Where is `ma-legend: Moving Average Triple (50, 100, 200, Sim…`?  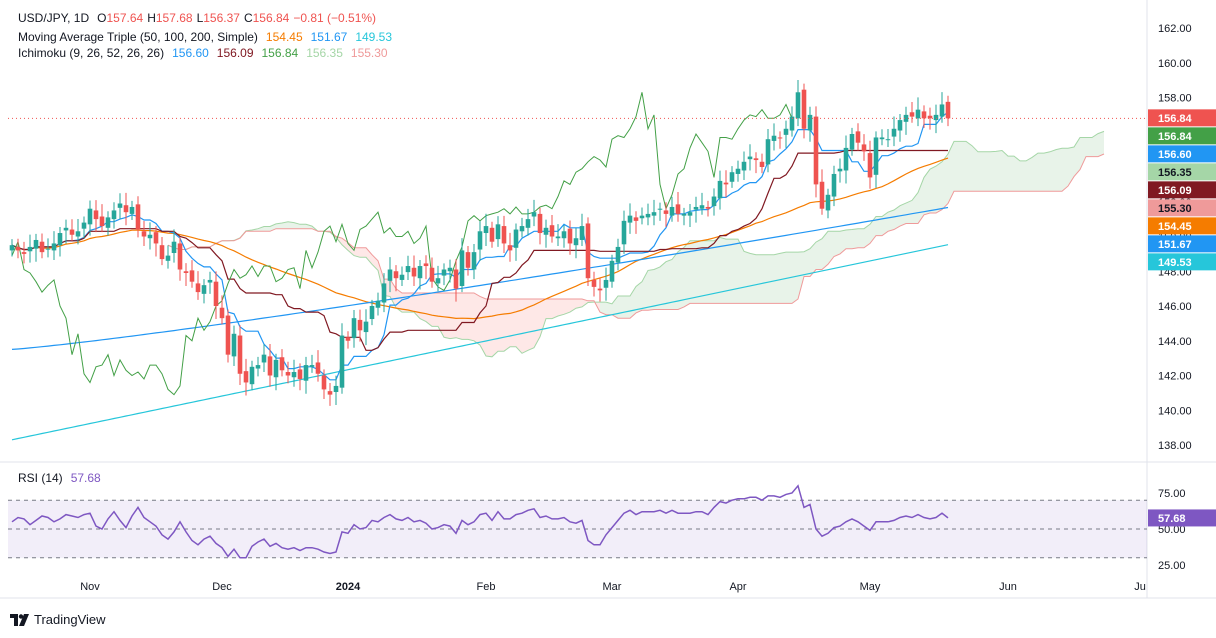 ma-legend: Moving Average Triple (50, 100, 200, Sim… is located at coordinates (207, 37).